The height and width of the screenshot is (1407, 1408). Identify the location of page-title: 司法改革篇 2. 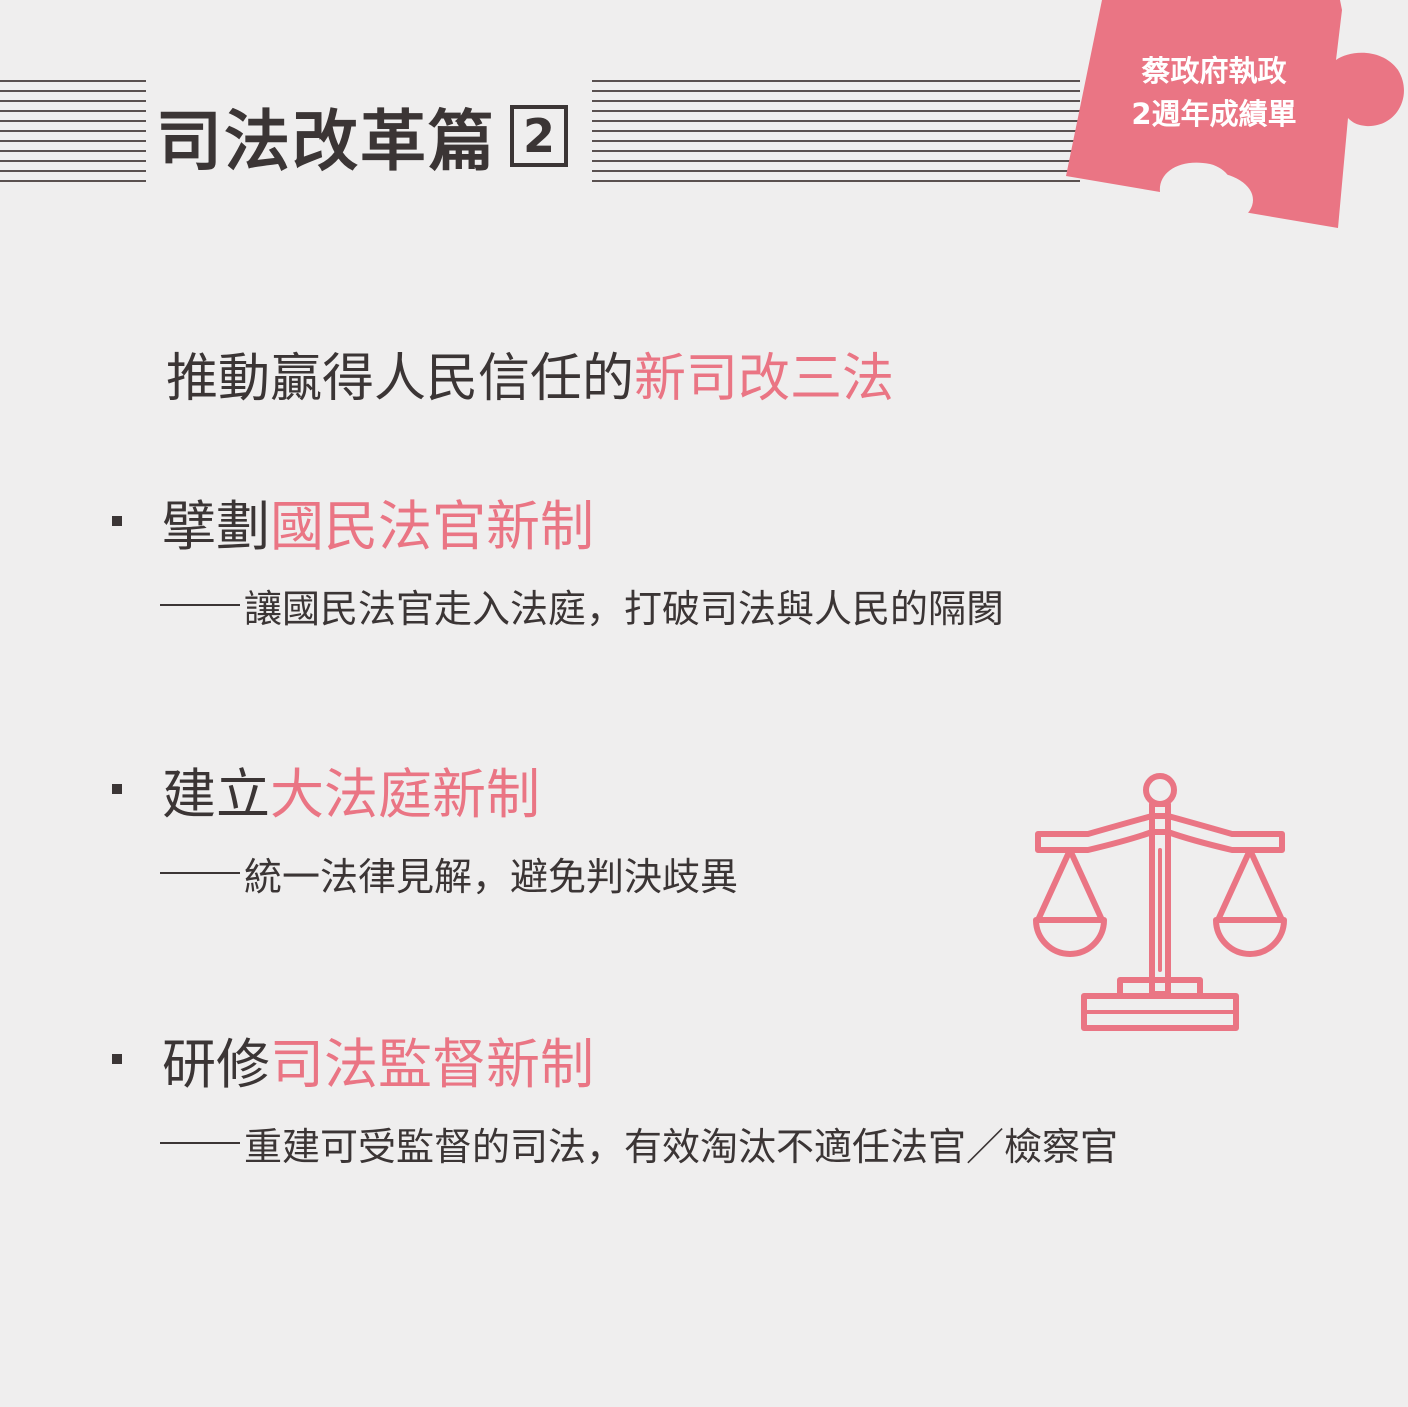
(367, 138).